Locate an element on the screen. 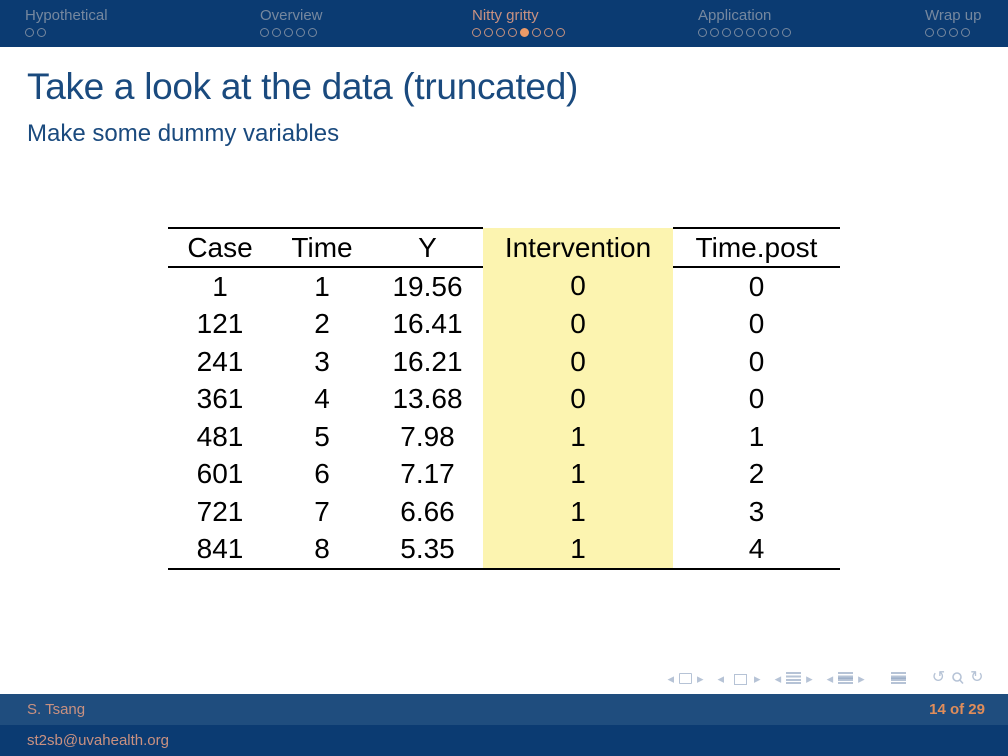 The image size is (1008, 756). table-cell: 7.98 is located at coordinates (427, 436).